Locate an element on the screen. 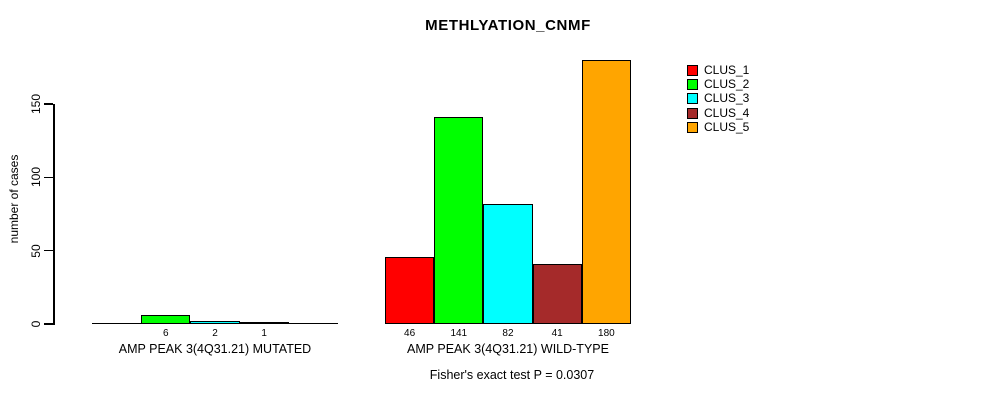  bar-value-label: 41 is located at coordinates (557, 333).